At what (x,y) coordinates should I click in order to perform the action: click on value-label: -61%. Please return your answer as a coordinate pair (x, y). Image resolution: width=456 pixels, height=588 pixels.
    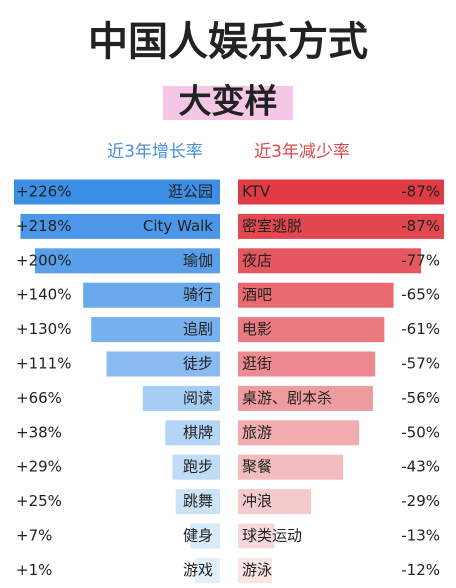
    Looking at the image, I should click on (420, 329).